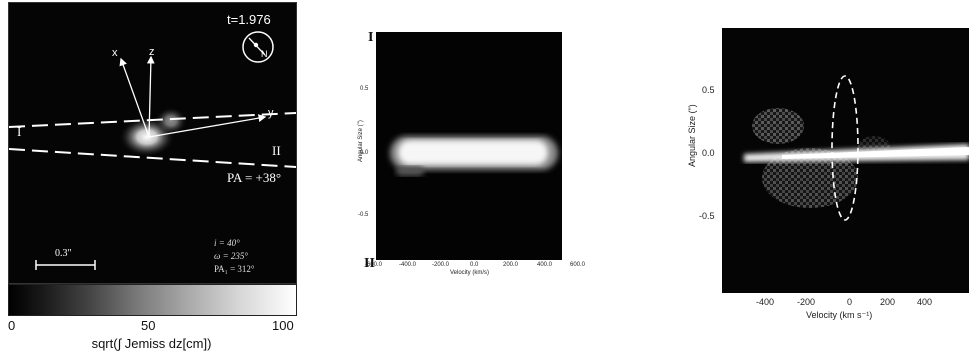 Image resolution: width=969 pixels, height=356 pixels. Describe the element at coordinates (545, 265) in the screenshot. I see `pv-xtick-400: 400.0` at that location.